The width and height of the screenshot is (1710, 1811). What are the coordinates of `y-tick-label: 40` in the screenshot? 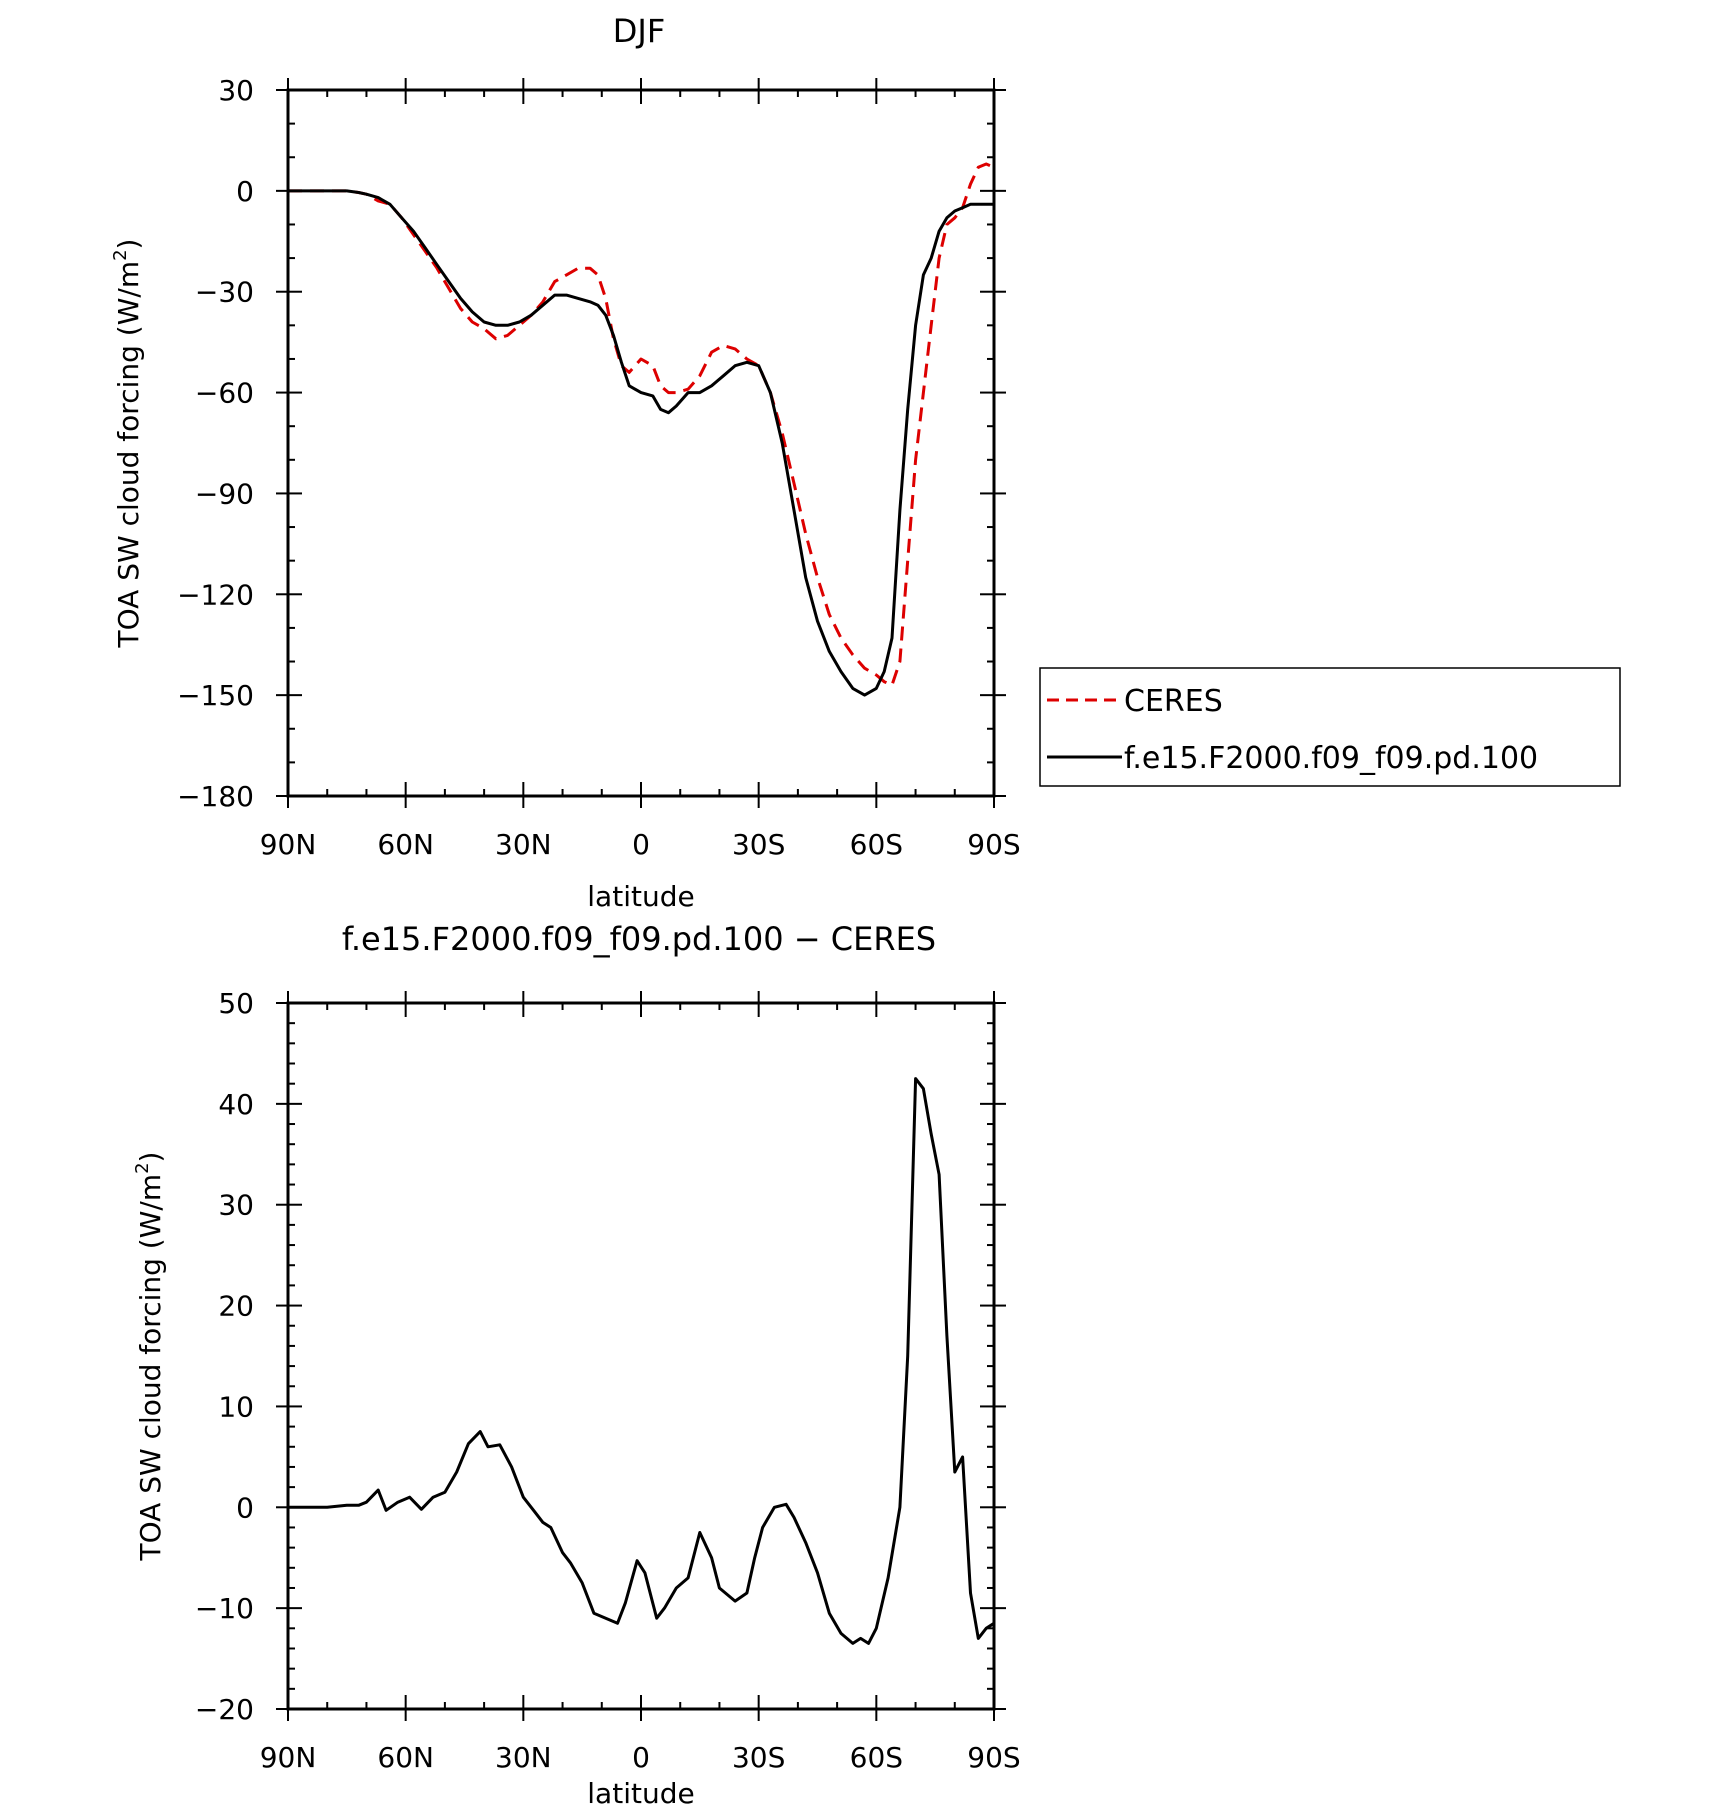 It's located at (236, 1104).